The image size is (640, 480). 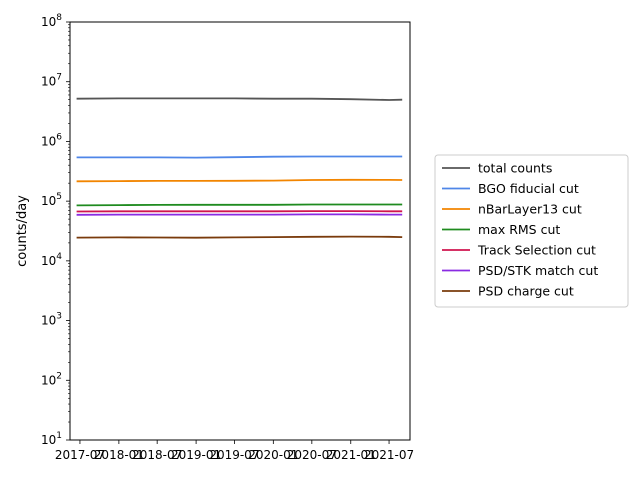 What do you see at coordinates (80, 455) in the screenshot?
I see `x-tick-label: 2017-07` at bounding box center [80, 455].